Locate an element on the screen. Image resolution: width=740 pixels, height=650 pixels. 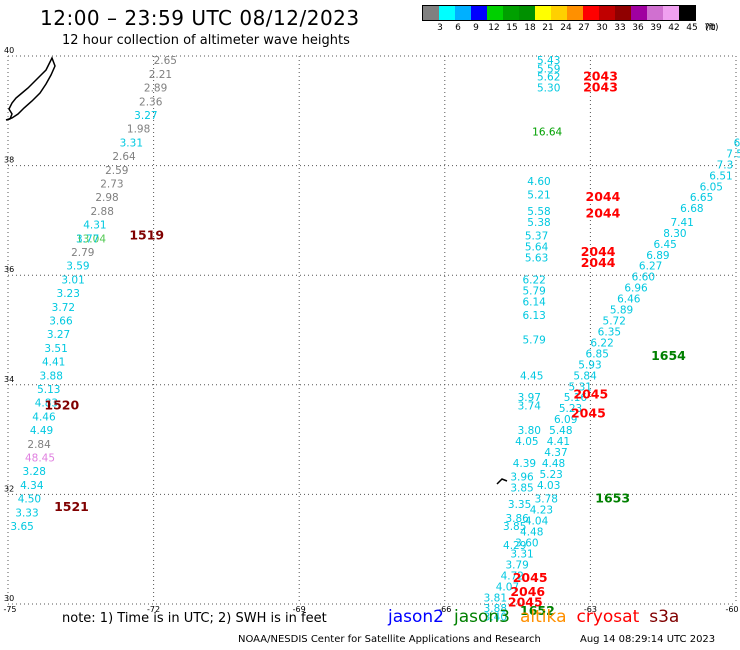
wave-height-label: 6.89 is located at coordinates (657, 256).